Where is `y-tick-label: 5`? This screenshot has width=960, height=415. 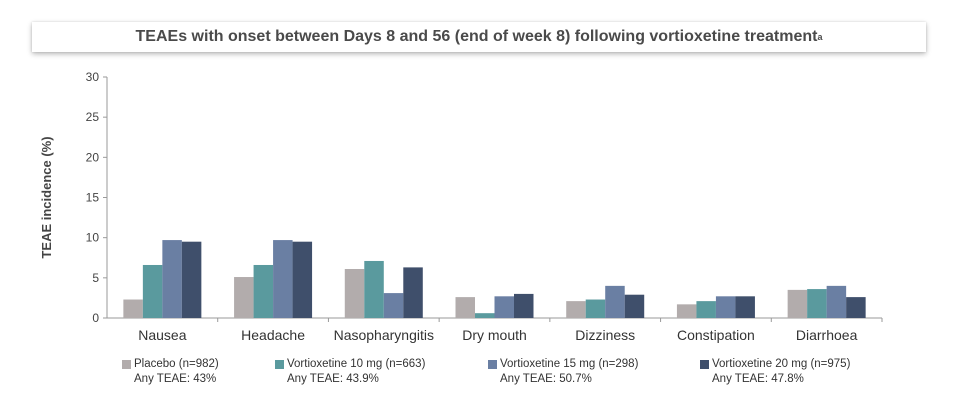
y-tick-label: 5 is located at coordinates (95, 278).